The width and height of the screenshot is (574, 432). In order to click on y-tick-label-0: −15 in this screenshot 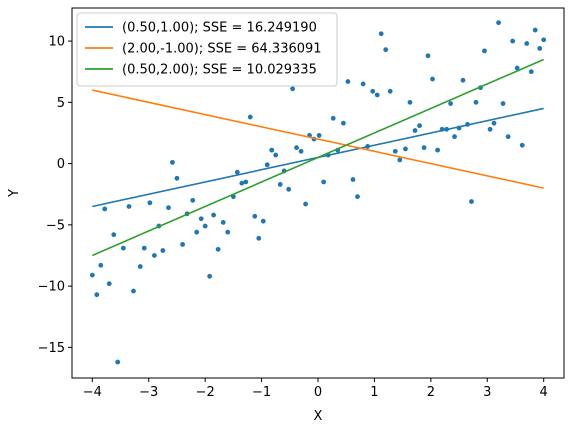, I will do `click(51, 348)`.